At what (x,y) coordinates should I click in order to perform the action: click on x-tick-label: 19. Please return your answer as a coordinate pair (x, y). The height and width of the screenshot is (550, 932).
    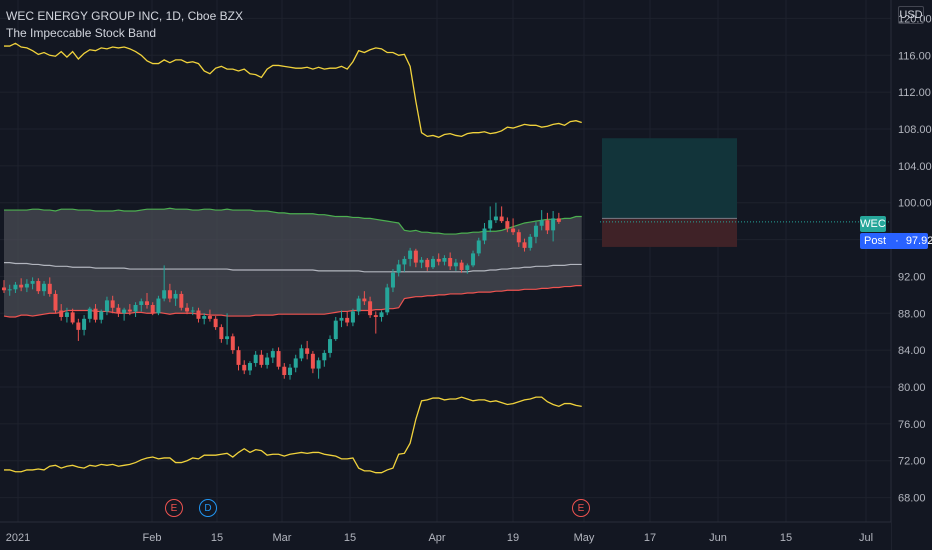
    Looking at the image, I should click on (513, 538).